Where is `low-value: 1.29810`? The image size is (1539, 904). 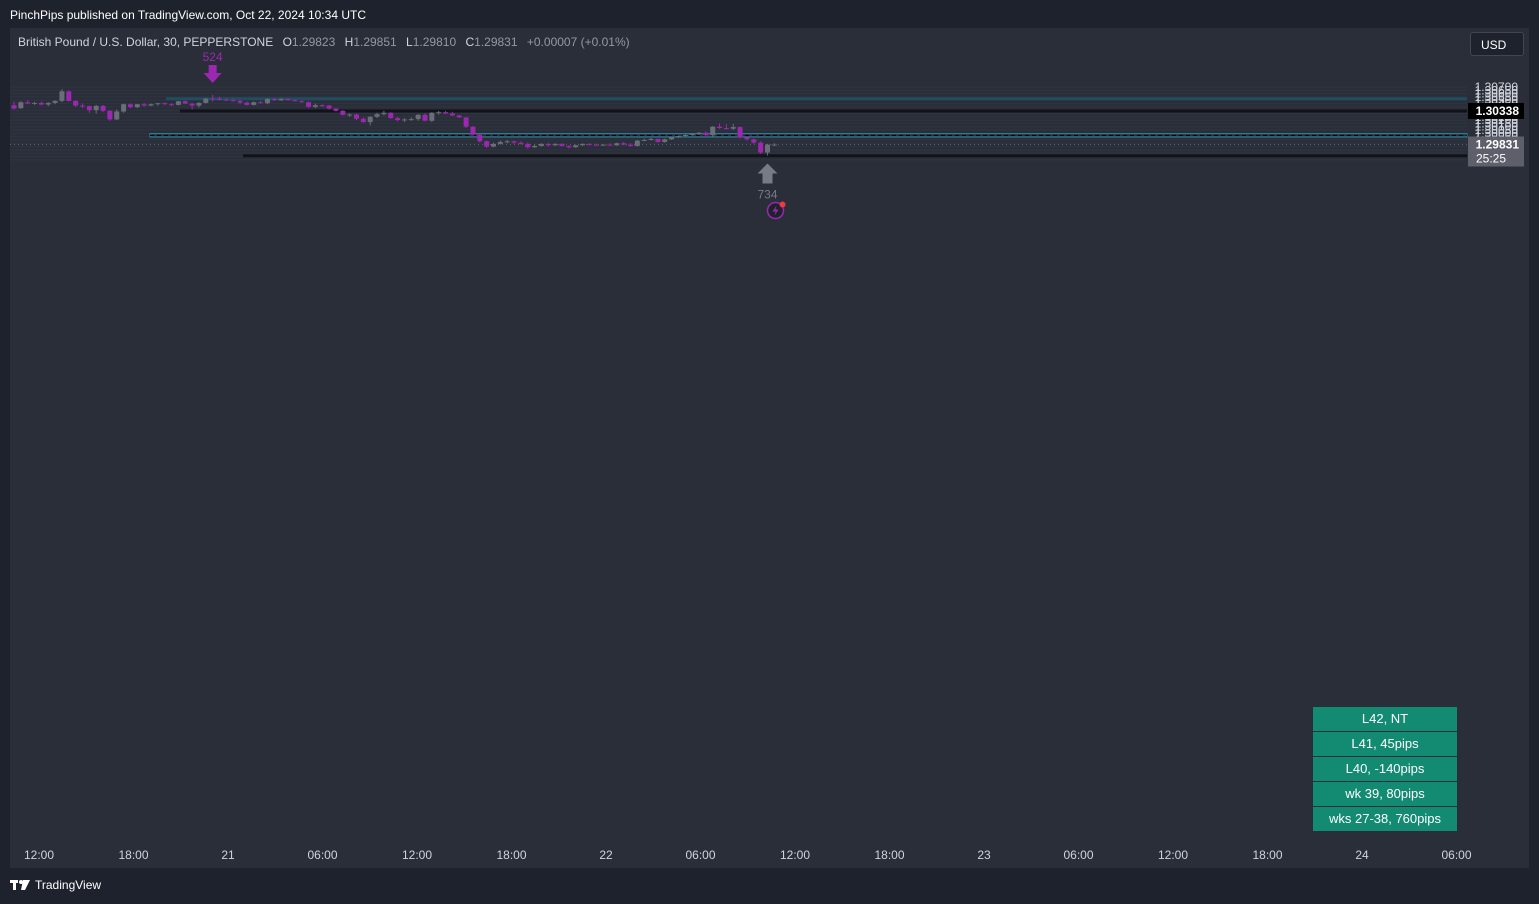 low-value: 1.29810 is located at coordinates (434, 42).